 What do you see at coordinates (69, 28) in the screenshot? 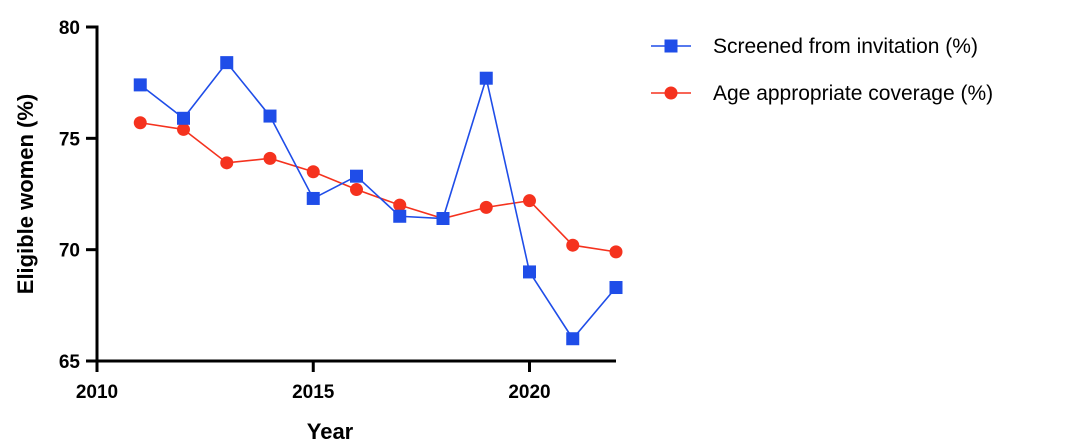
I see `y-tick-label: 80` at bounding box center [69, 28].